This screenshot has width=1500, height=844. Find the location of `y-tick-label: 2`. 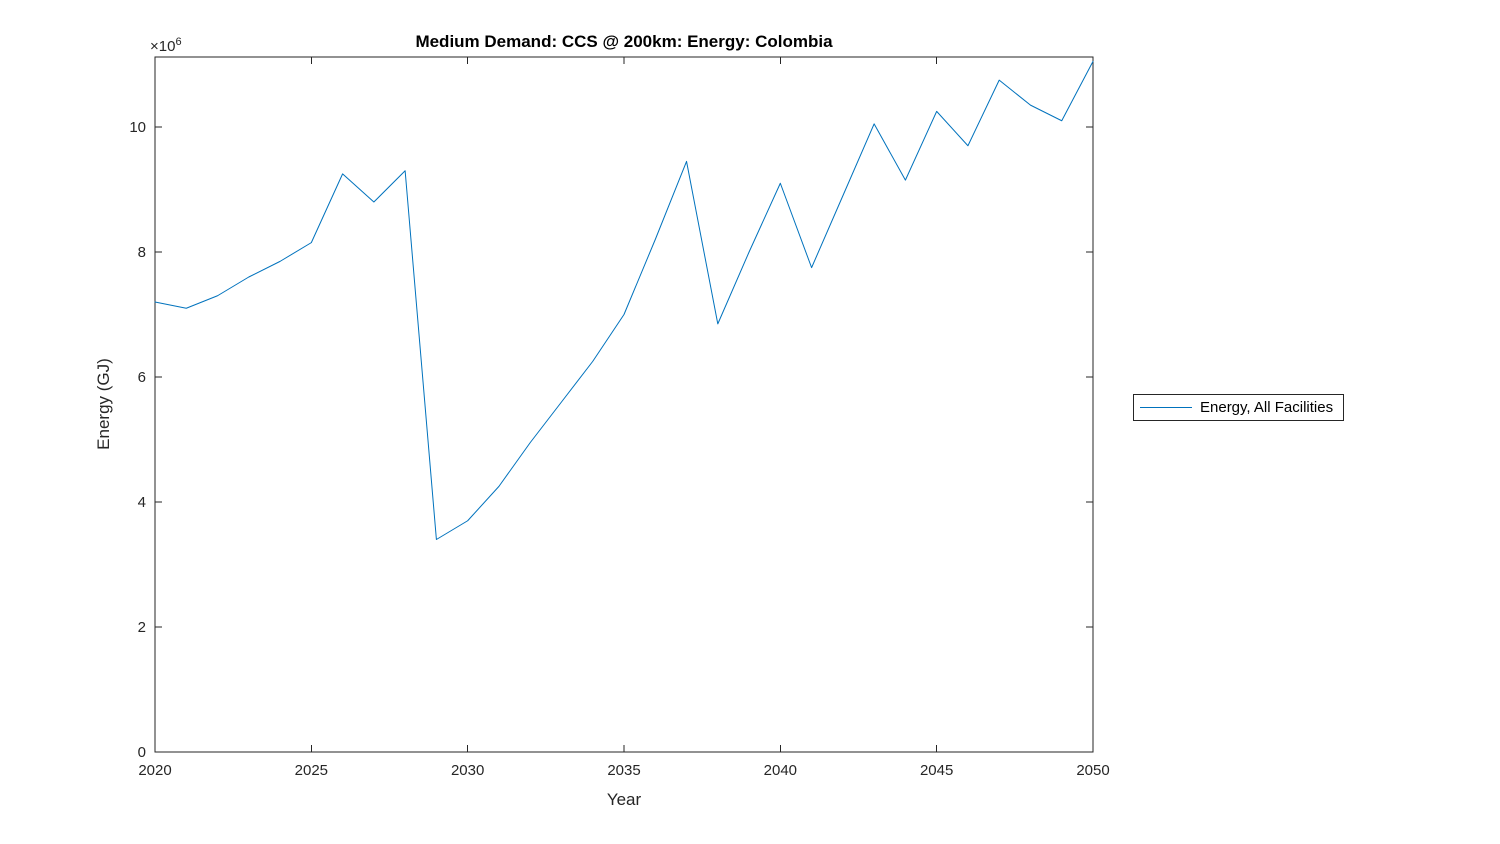

y-tick-label: 2 is located at coordinates (142, 627).